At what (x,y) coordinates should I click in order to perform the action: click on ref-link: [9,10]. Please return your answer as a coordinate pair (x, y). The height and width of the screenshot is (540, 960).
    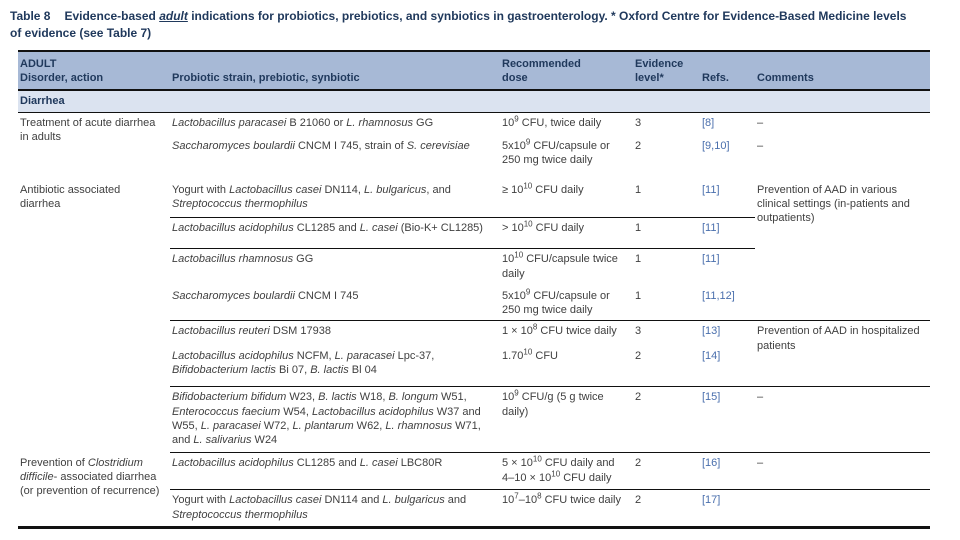
    Looking at the image, I should click on (716, 146).